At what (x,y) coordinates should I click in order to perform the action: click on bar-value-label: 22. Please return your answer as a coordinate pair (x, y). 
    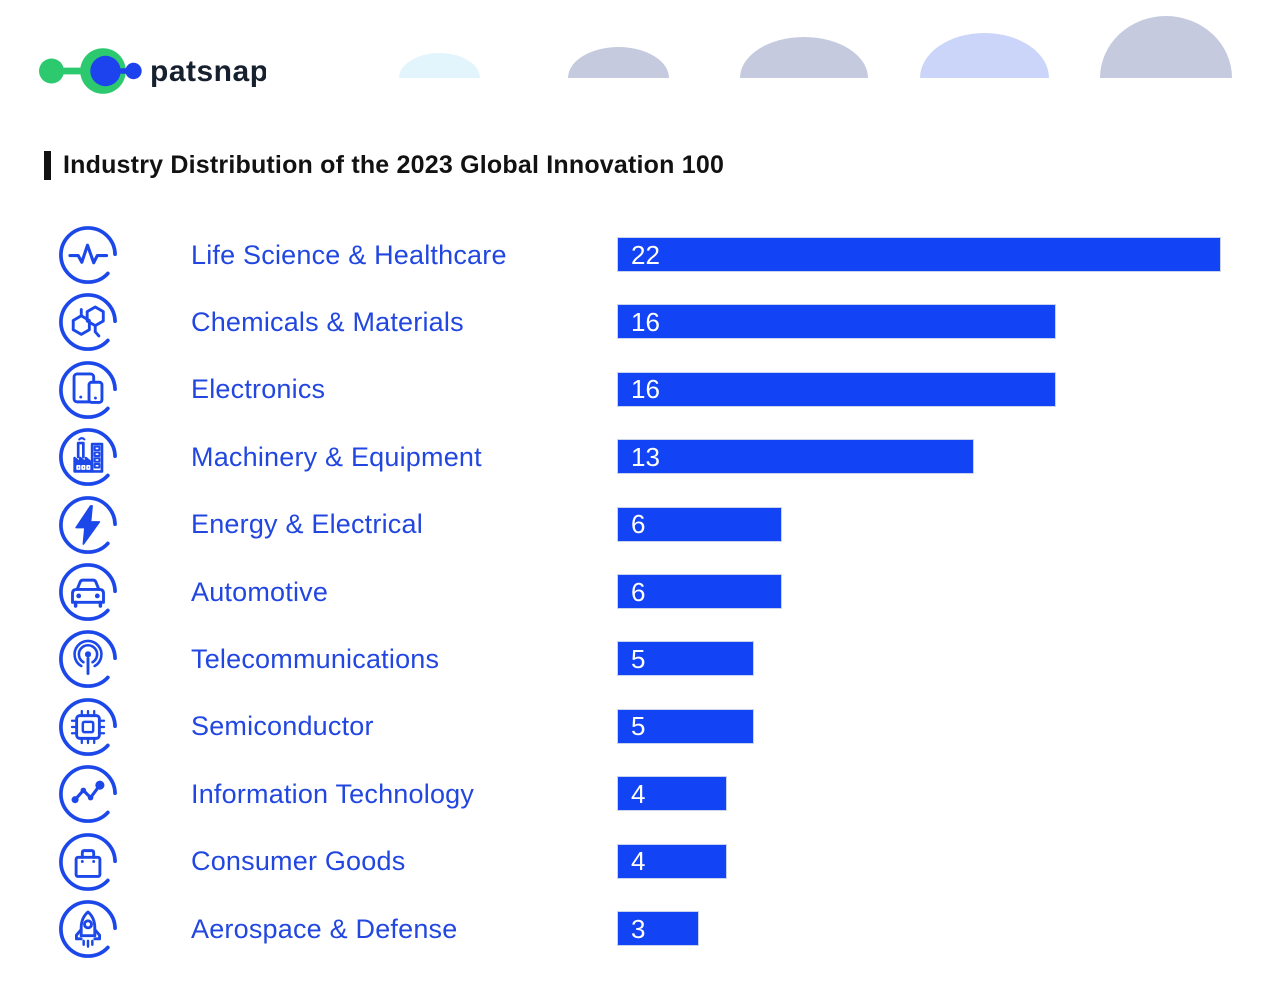
    Looking at the image, I should click on (645, 254).